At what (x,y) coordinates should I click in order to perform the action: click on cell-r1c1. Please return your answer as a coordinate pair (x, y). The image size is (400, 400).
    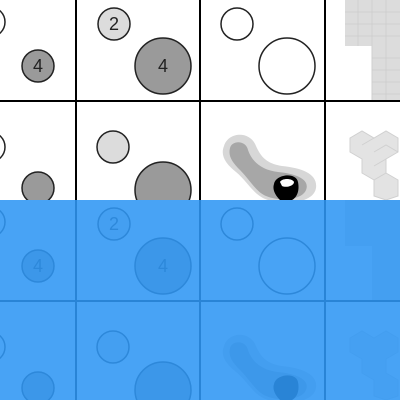
    Looking at the image, I should click on (144, 165).